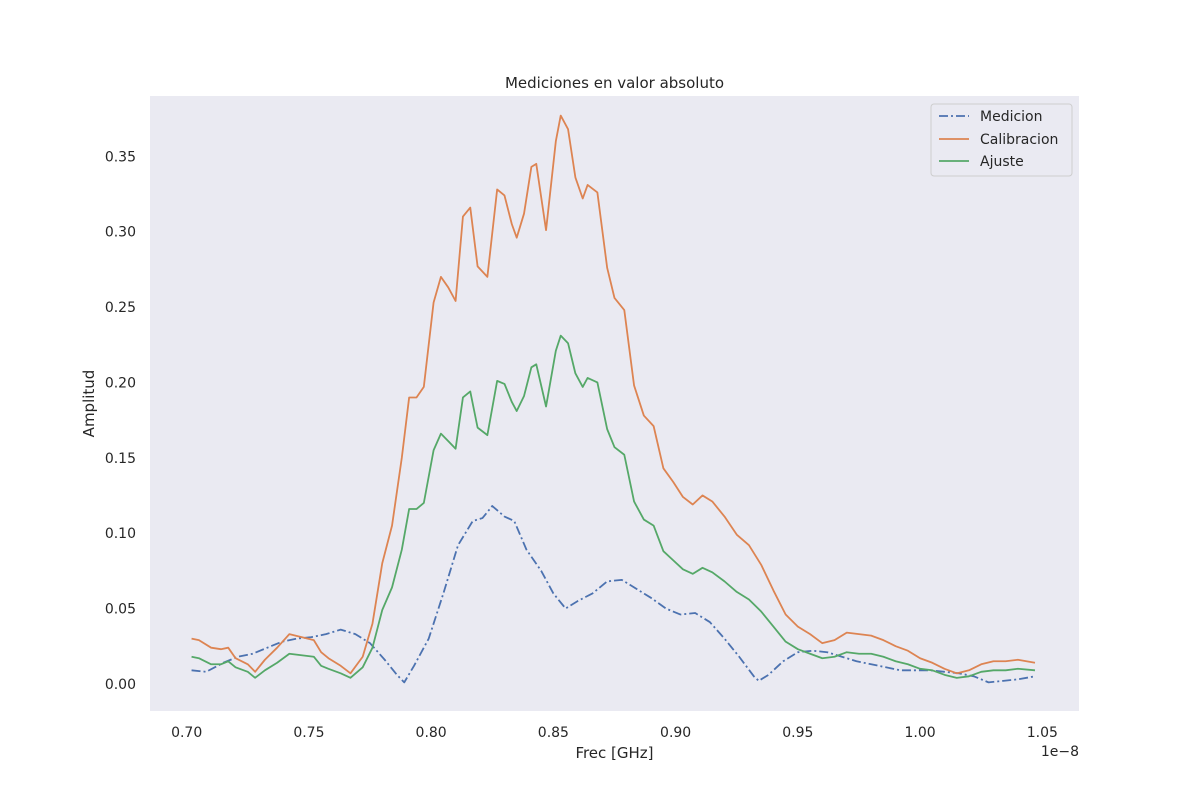  What do you see at coordinates (120, 308) in the screenshot?
I see `y-tick-label: 0.25` at bounding box center [120, 308].